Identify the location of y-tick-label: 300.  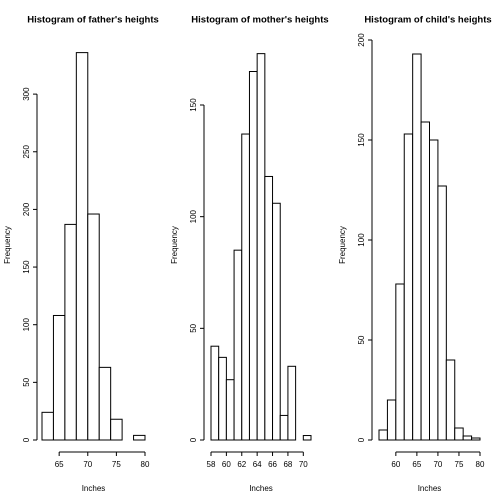
(26, 94).